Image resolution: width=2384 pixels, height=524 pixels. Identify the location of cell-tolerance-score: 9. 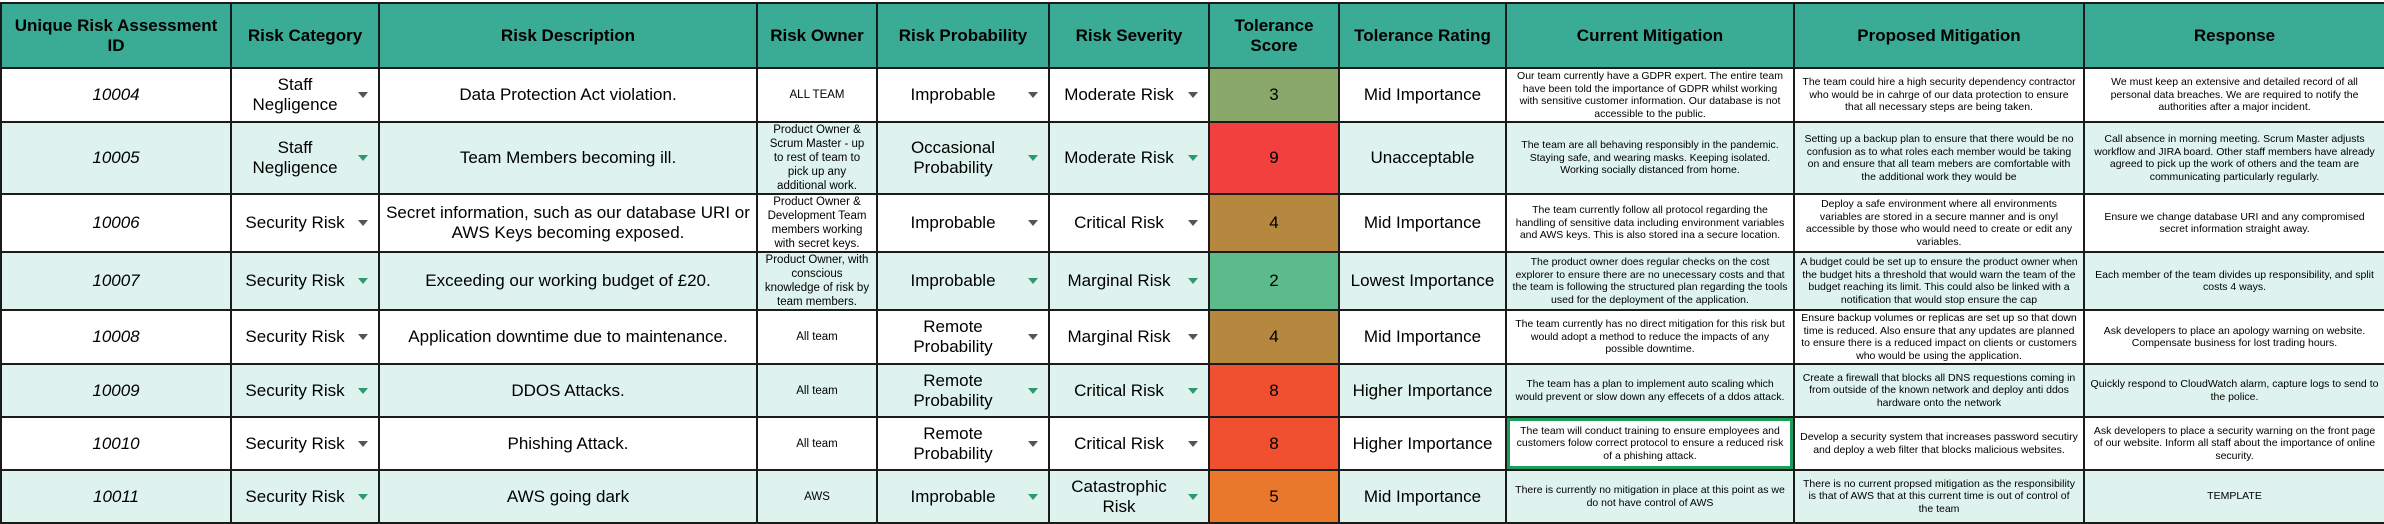
(1274, 158).